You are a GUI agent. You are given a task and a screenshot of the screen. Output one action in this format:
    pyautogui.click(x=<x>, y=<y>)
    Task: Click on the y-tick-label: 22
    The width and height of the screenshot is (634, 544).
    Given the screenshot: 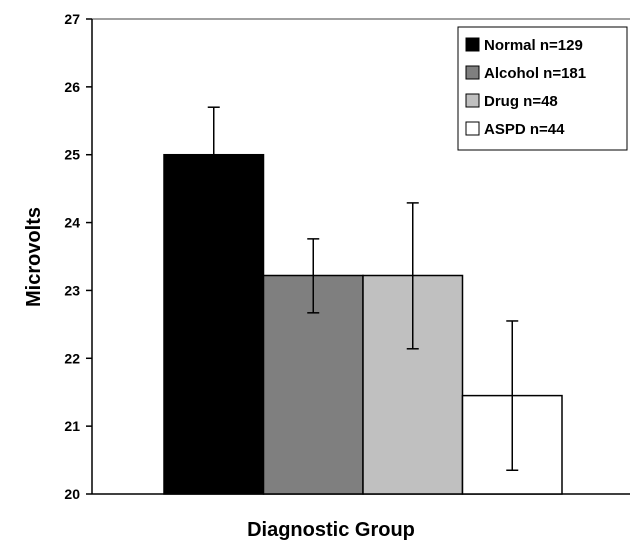 What is the action you would take?
    pyautogui.click(x=72, y=358)
    